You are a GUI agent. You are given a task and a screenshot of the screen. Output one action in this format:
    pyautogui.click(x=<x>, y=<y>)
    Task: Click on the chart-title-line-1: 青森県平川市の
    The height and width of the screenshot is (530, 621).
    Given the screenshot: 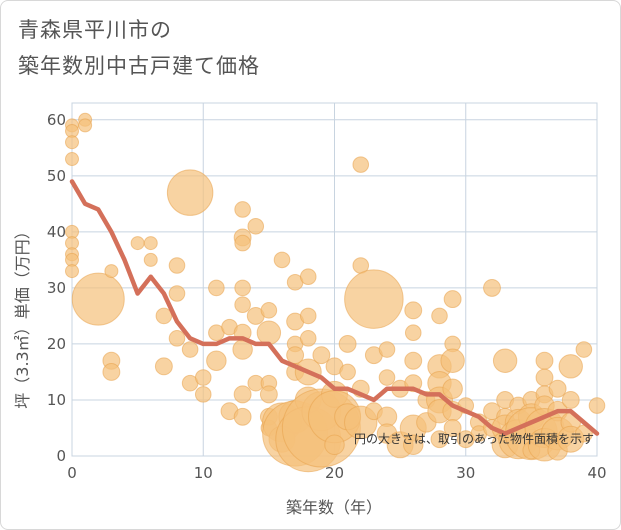 What is the action you would take?
    pyautogui.click(x=95, y=30)
    